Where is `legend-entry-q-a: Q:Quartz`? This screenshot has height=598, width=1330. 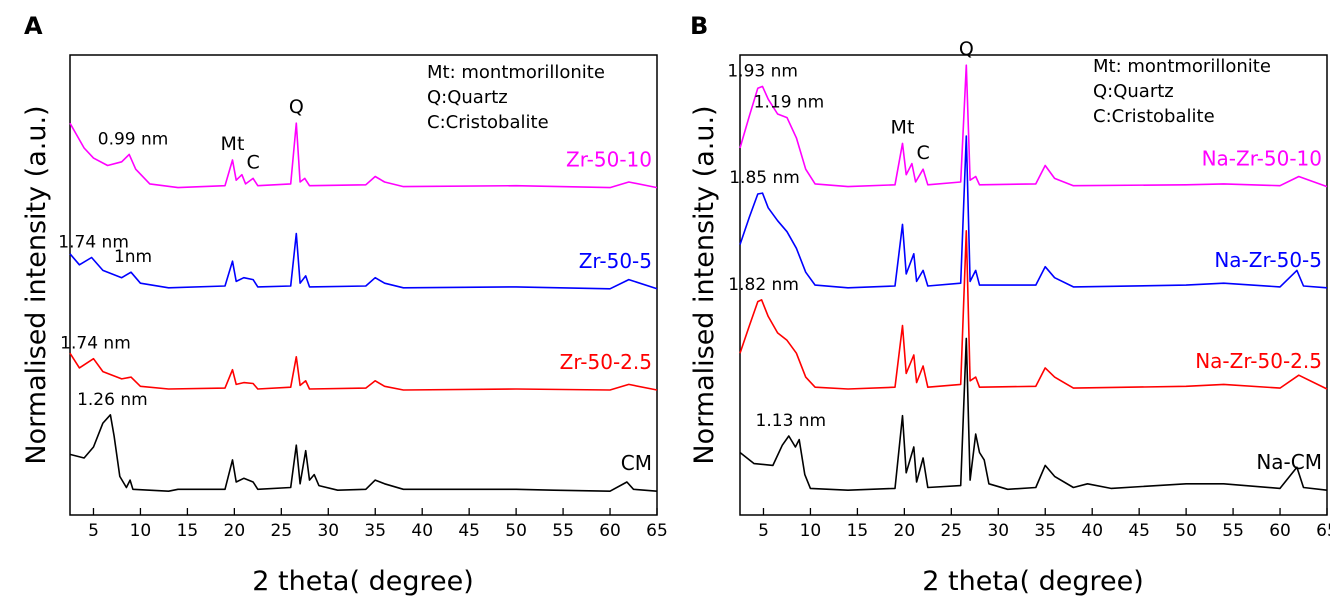 legend-entry-q-a: Q:Quartz is located at coordinates (467, 97).